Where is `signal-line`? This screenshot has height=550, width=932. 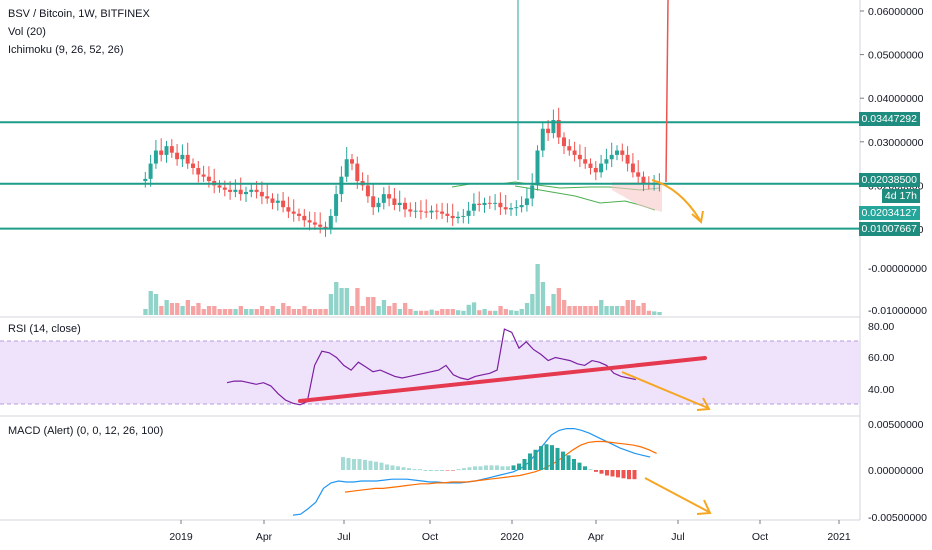 signal-line is located at coordinates (500, 466).